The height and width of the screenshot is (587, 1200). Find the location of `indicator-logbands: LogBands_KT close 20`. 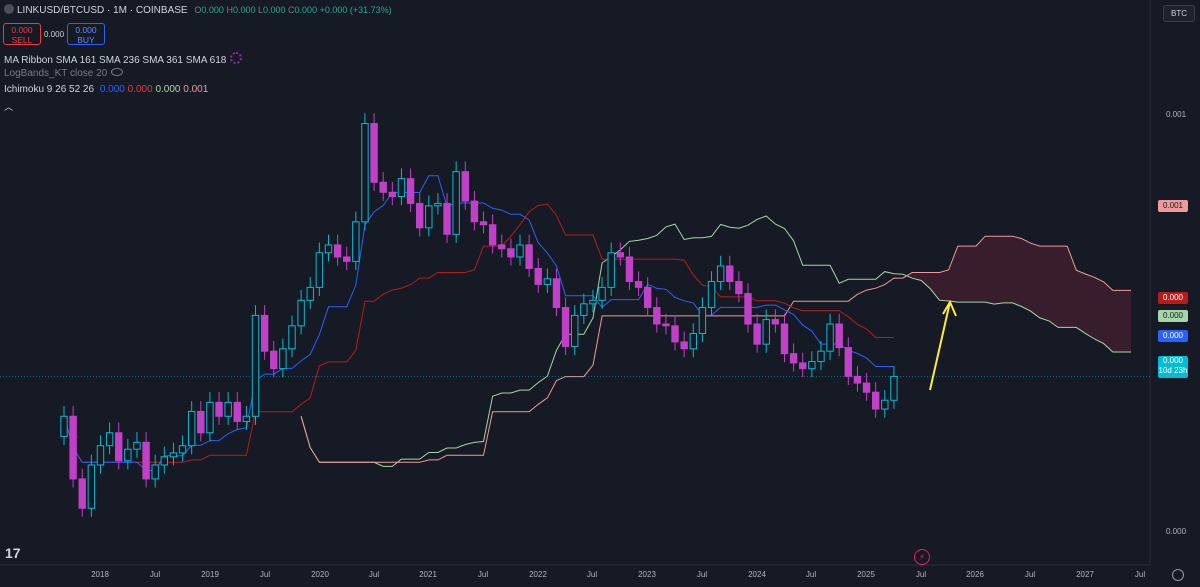

indicator-logbands: LogBands_KT close 20 is located at coordinates (64, 73).